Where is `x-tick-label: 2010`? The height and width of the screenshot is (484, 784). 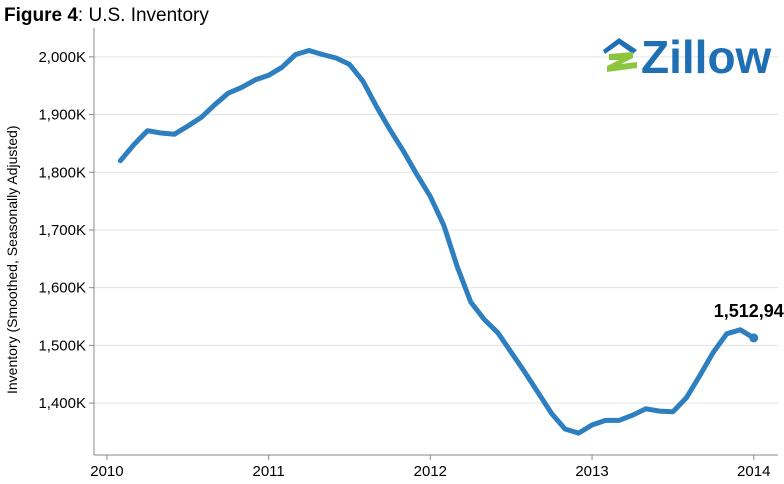
x-tick-label: 2010 is located at coordinates (106, 471).